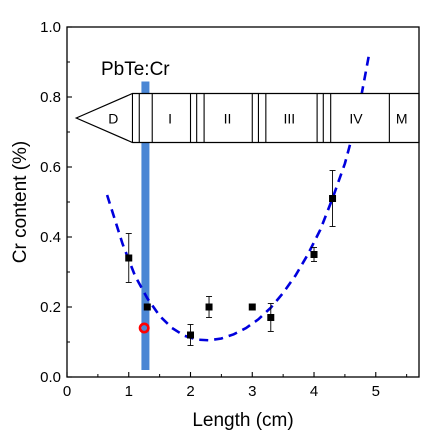  I want to click on ingot-section-label-0: D, so click(113, 119).